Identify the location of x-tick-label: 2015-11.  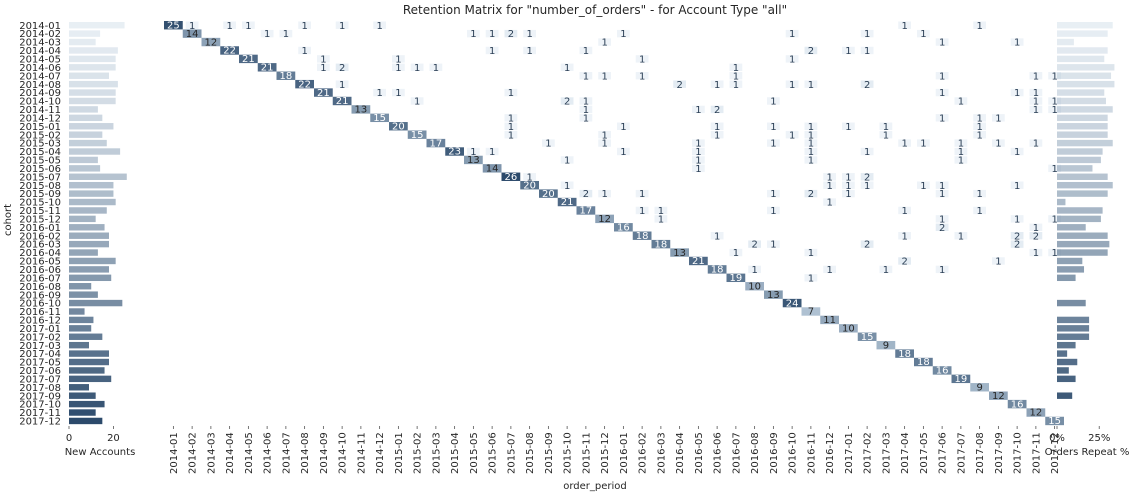
(586, 453).